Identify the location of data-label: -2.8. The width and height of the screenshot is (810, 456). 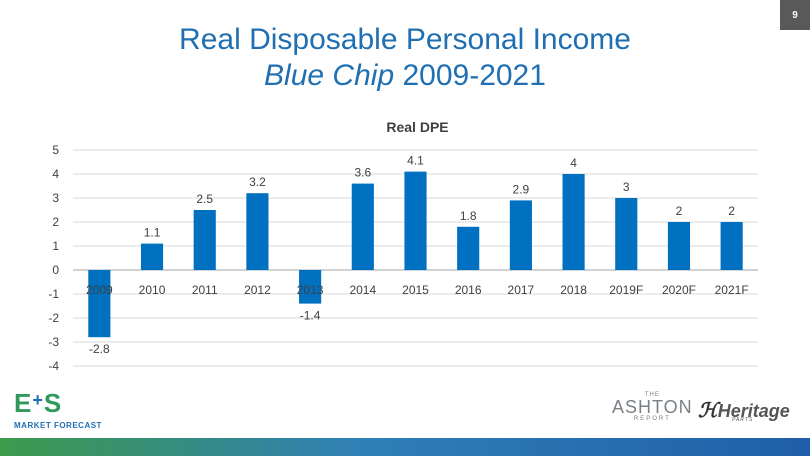
(99, 349).